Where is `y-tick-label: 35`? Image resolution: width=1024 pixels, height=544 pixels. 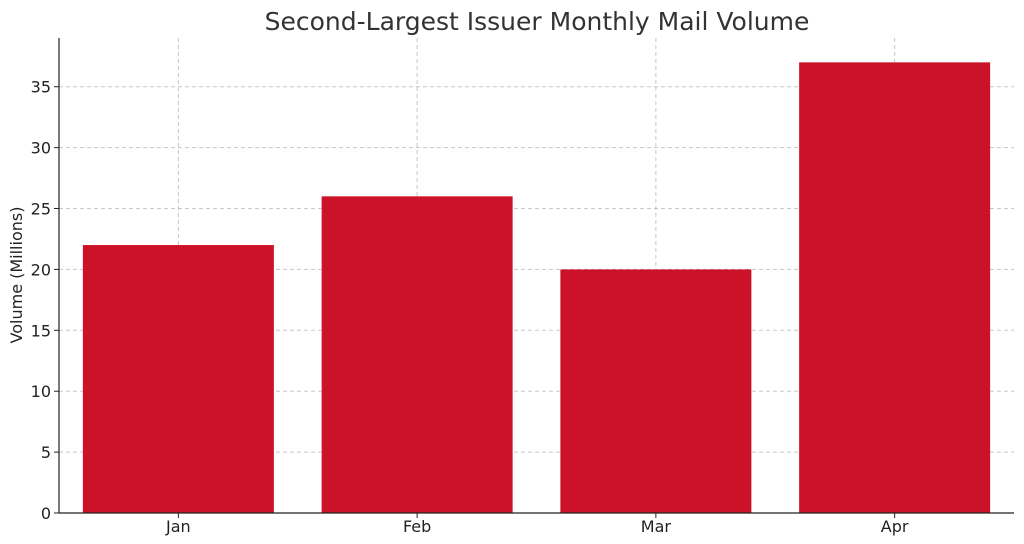
y-tick-label: 35 is located at coordinates (41, 87).